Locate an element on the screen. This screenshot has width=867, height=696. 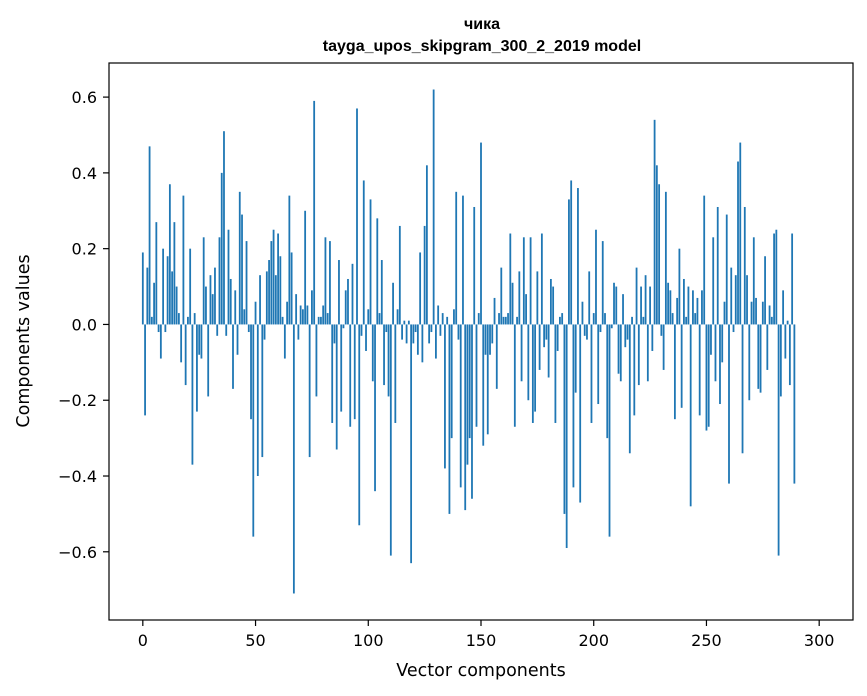
x-axis-label: Vector components is located at coordinates (480, 671).